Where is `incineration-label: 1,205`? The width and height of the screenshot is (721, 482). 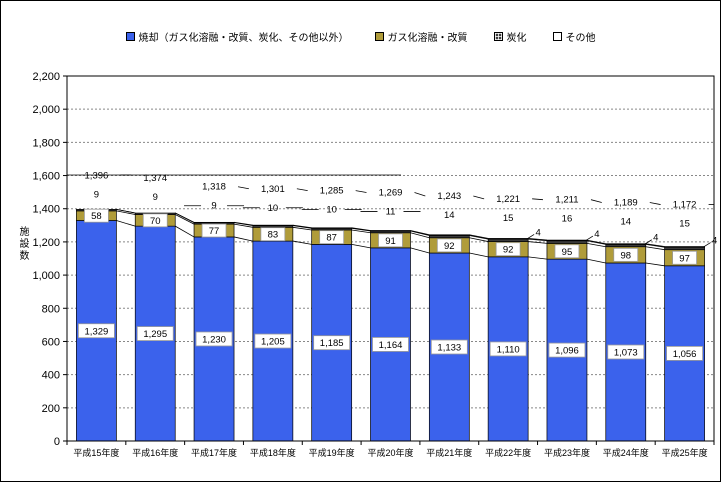
incineration-label: 1,205 is located at coordinates (273, 342).